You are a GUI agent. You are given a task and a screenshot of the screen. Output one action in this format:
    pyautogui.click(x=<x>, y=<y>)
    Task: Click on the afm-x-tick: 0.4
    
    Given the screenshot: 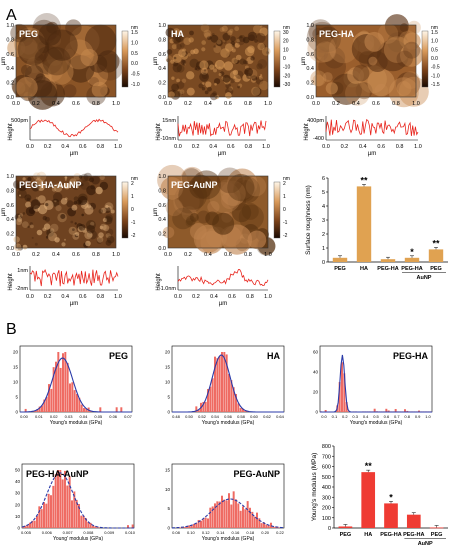 What is the action you would take?
    pyautogui.click(x=208, y=255)
    